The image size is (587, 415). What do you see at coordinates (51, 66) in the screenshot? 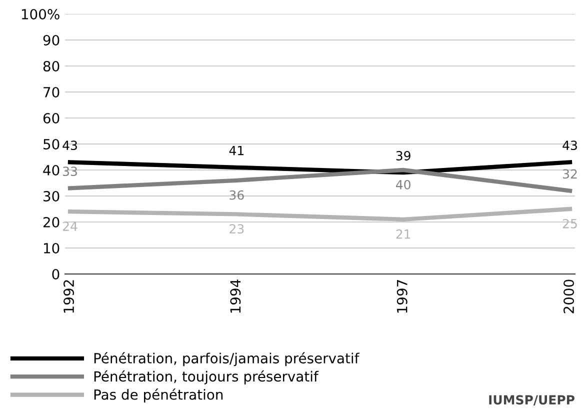
I see `y-tick-label: 80` at bounding box center [51, 66].